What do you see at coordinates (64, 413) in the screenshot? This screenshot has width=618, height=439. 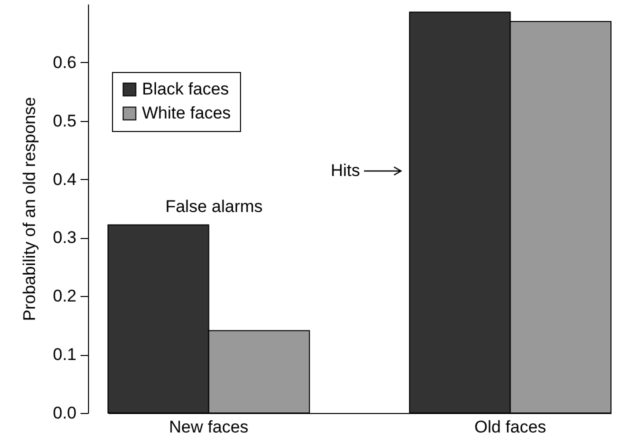 I see `y-tick-label: 0.0` at bounding box center [64, 413].